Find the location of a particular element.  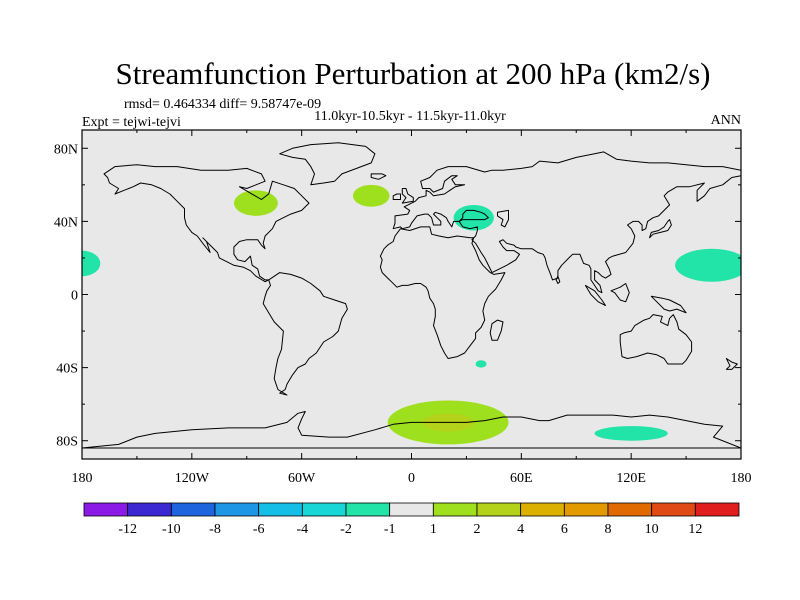

coastline-new-zealand is located at coordinates (731, 364).